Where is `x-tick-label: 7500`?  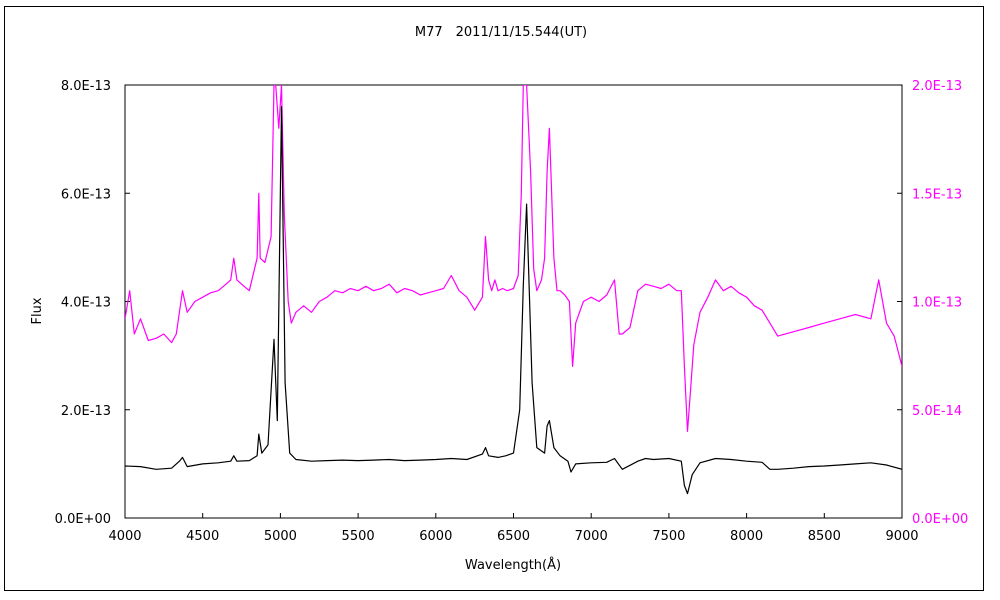 x-tick-label: 7500 is located at coordinates (668, 536).